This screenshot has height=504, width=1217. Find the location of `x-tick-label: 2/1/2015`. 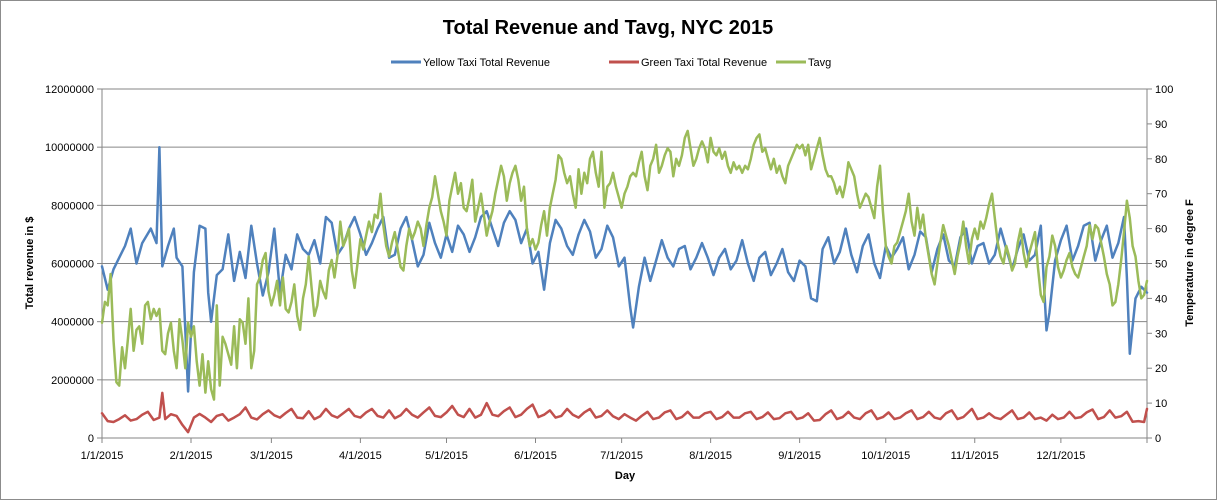

x-tick-label: 2/1/2015 is located at coordinates (191, 456).